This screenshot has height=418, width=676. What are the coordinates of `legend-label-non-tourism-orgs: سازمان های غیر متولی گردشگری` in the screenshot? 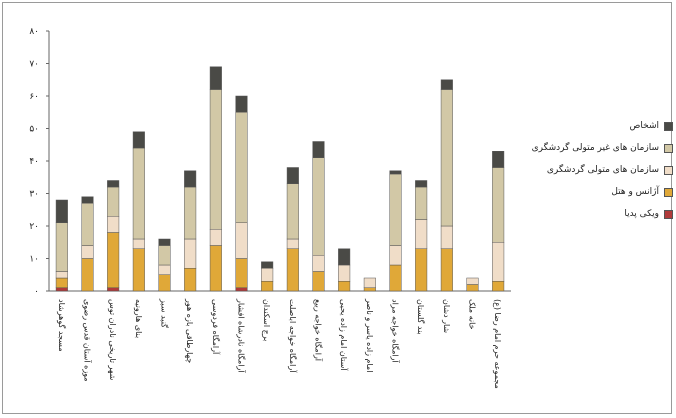 It's located at (595, 148).